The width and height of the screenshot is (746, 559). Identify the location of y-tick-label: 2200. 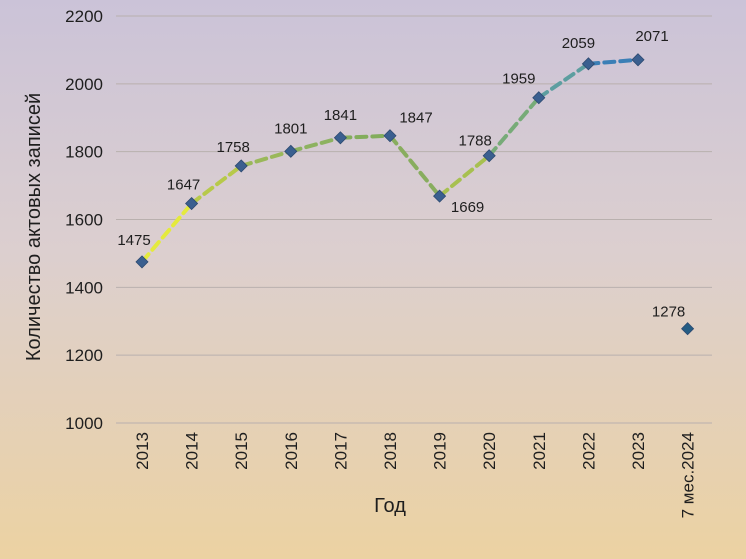
(84, 16).